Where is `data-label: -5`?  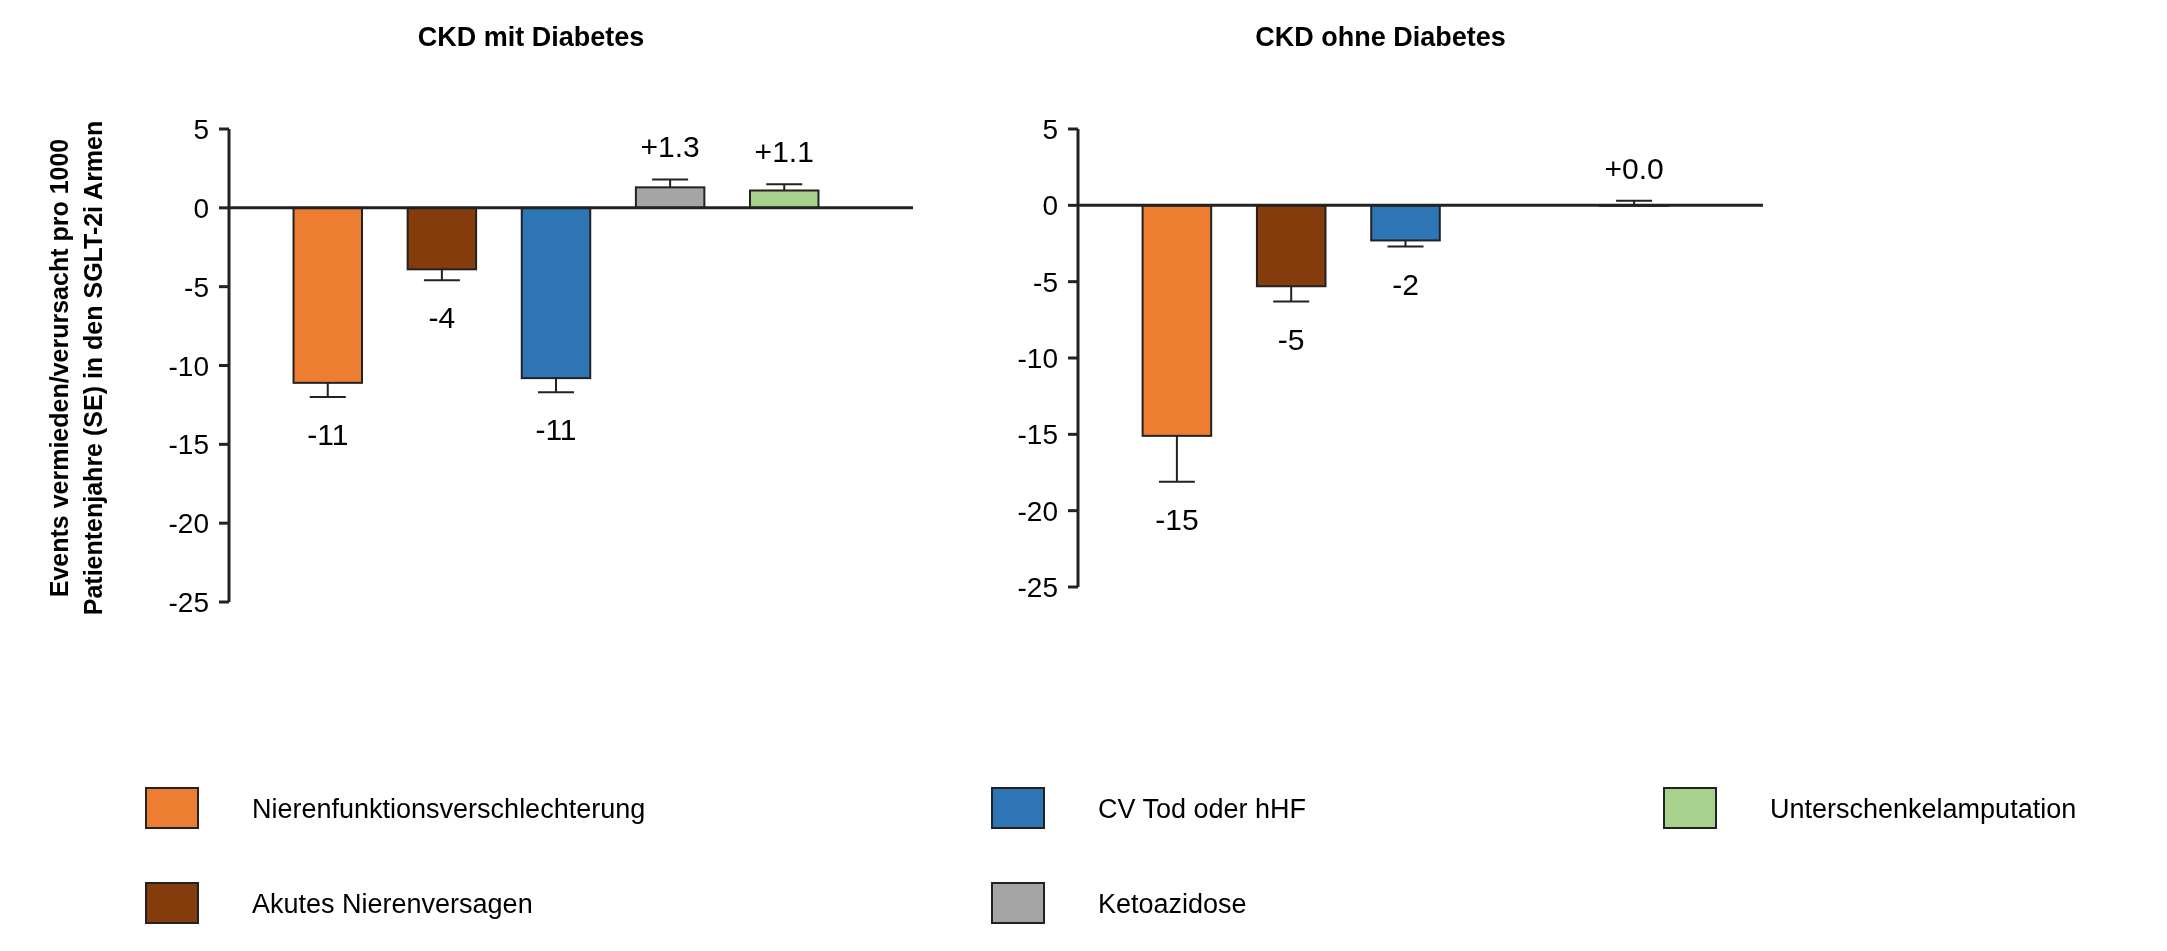
data-label: -5 is located at coordinates (1291, 339).